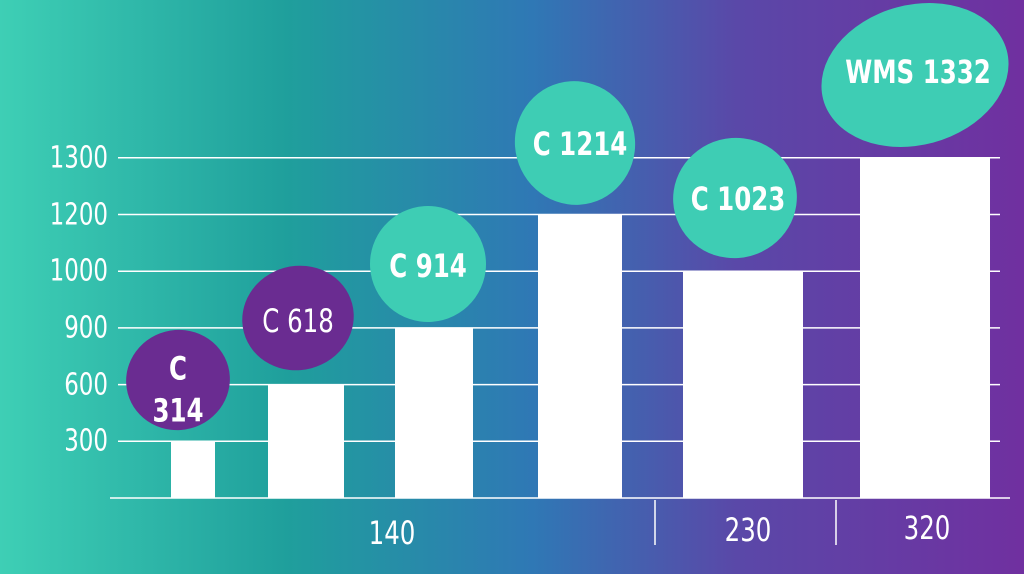  What do you see at coordinates (580, 144) in the screenshot?
I see `bar-label: C 1214` at bounding box center [580, 144].